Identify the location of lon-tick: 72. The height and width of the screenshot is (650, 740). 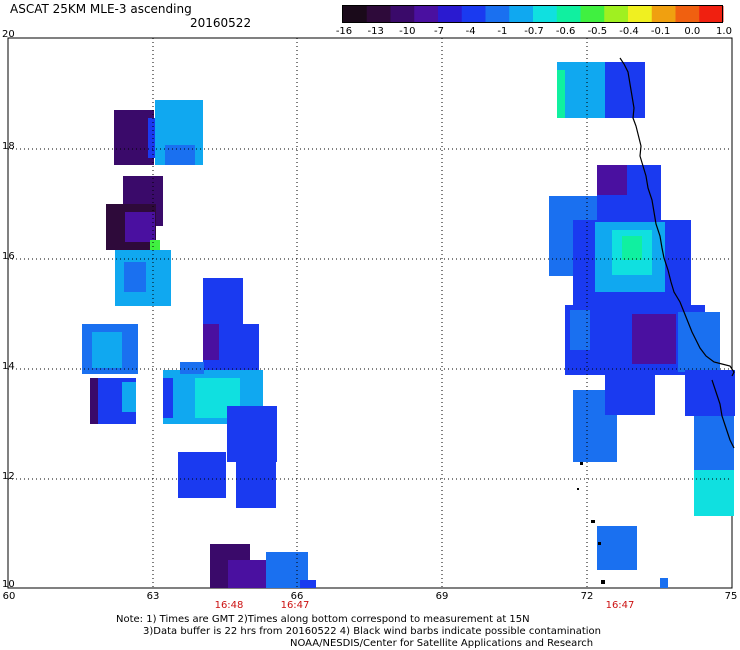
(587, 596).